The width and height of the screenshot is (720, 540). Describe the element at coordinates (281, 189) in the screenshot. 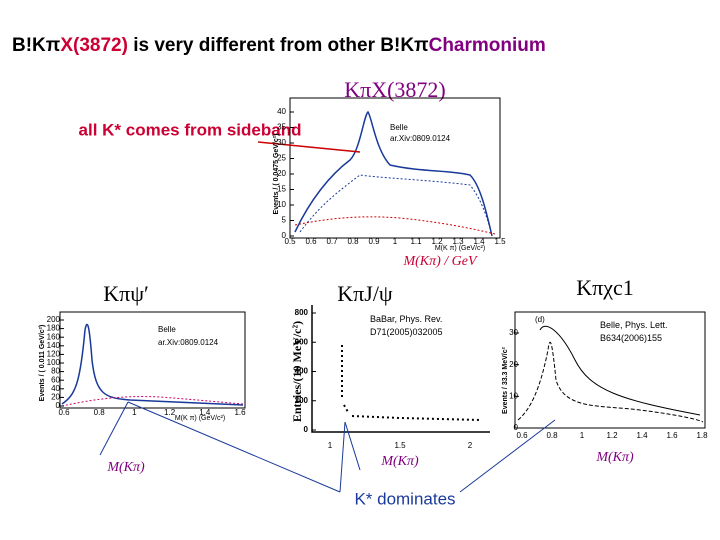

I see `y-tick-label: 15` at that location.